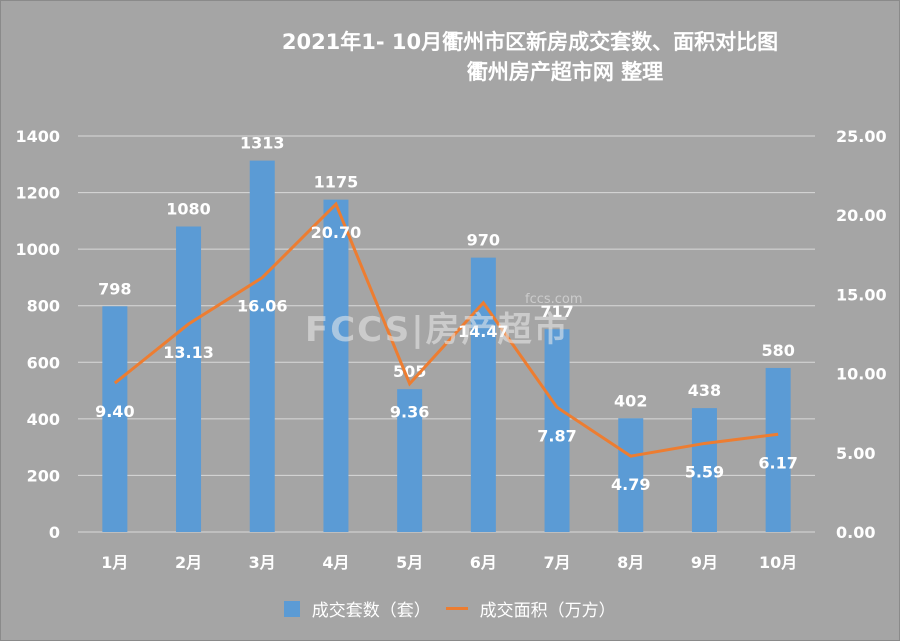 This screenshot has height=641, width=900. Describe the element at coordinates (336, 182) in the screenshot. I see `bar-value-label: 1175` at that location.